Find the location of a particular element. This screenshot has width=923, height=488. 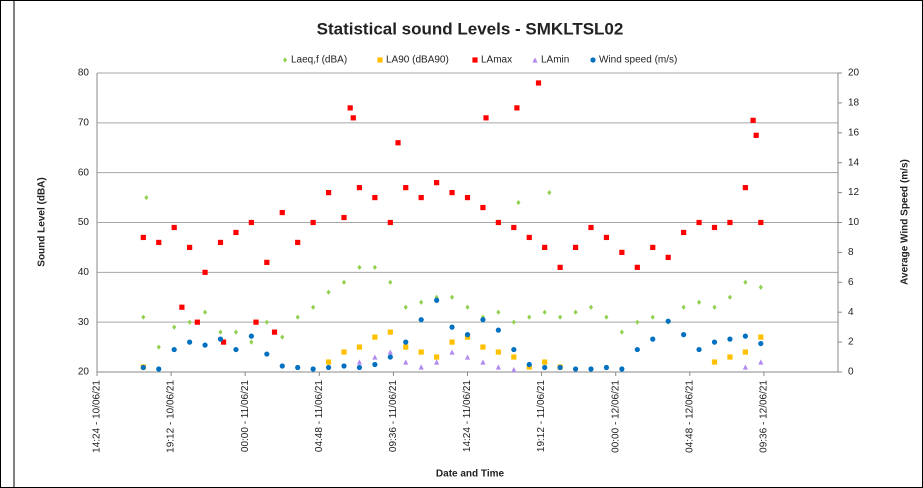

y2-tick-label: 16 is located at coordinates (854, 132).